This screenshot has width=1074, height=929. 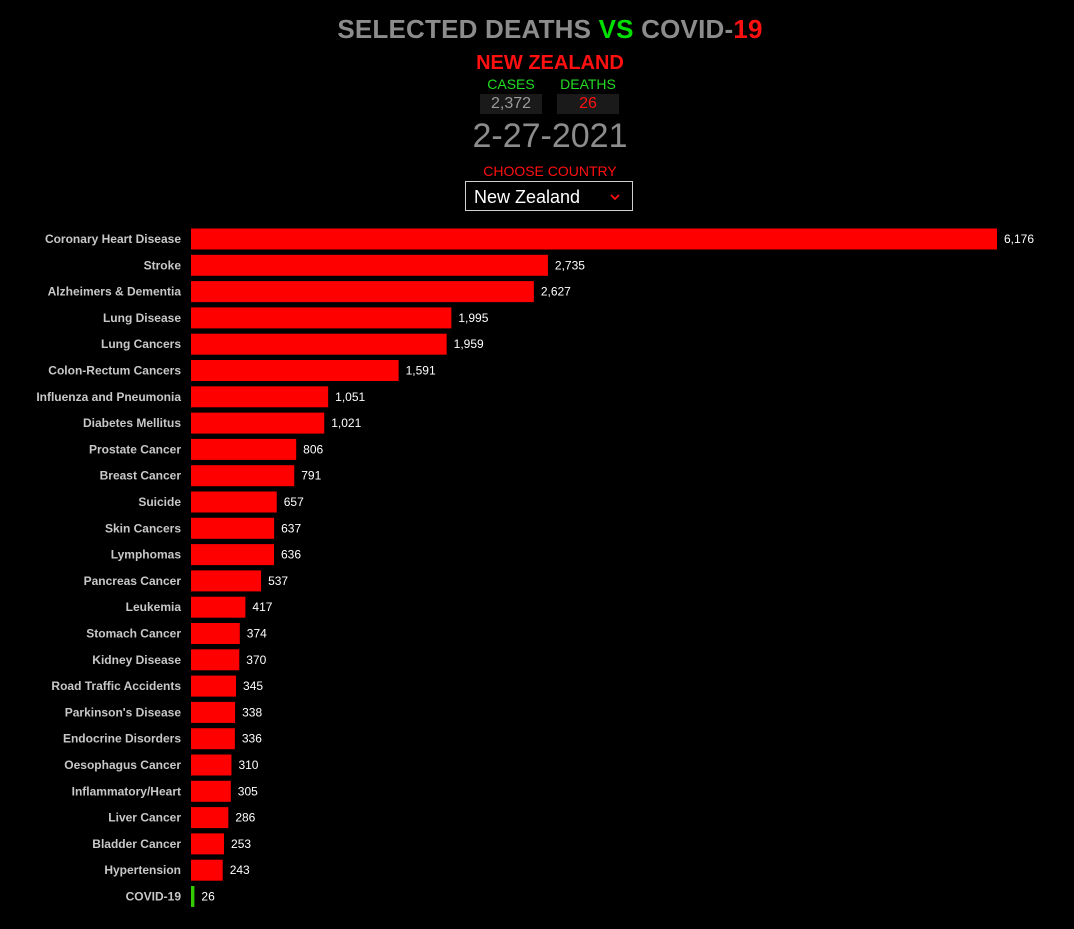 What do you see at coordinates (616, 29) in the screenshot?
I see `title-vs: VS` at bounding box center [616, 29].